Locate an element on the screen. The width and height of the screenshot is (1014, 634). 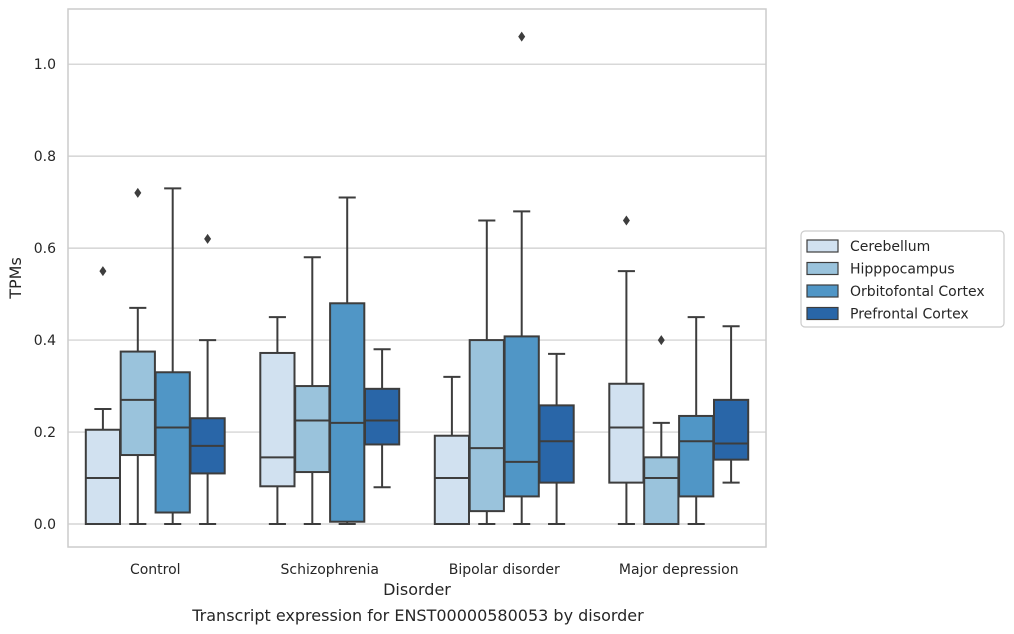
x-tick-label: Major depression is located at coordinates (679, 570).